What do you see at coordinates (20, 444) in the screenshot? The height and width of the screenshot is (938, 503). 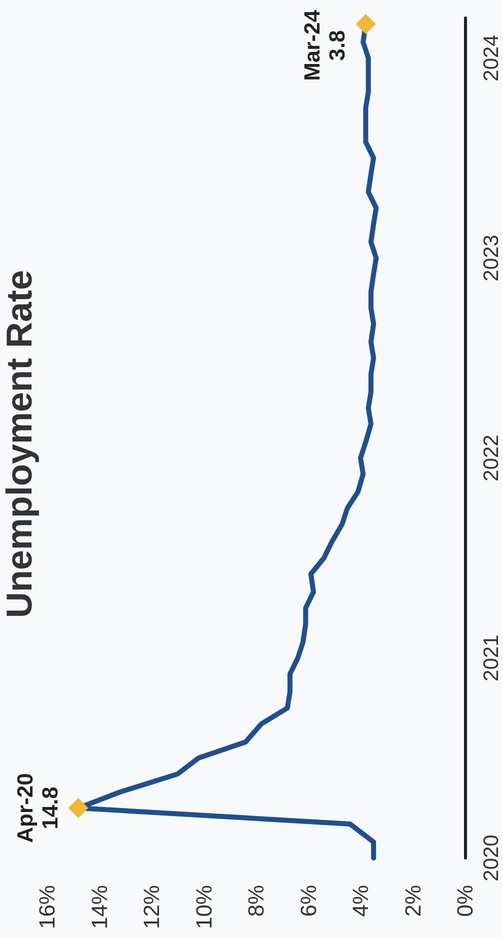 I see `text: Unemployment Rate` at bounding box center [20, 444].